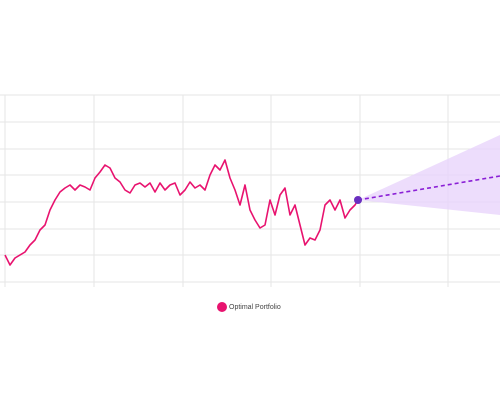 The height and width of the screenshot is (400, 500). I want to click on forecast-band, so click(429, 175).